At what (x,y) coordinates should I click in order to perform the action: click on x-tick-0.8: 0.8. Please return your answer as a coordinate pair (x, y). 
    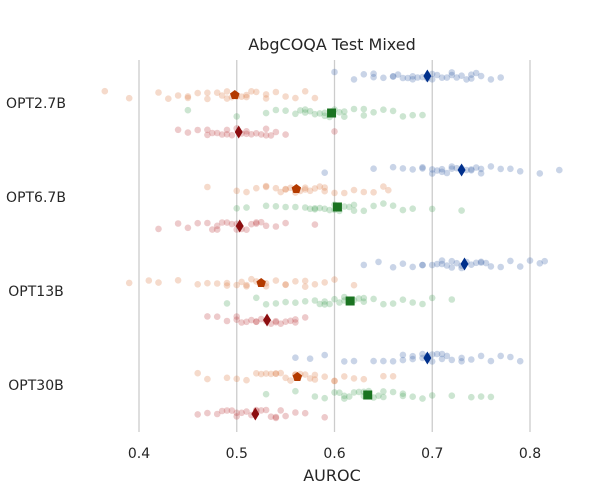
    Looking at the image, I should click on (530, 454).